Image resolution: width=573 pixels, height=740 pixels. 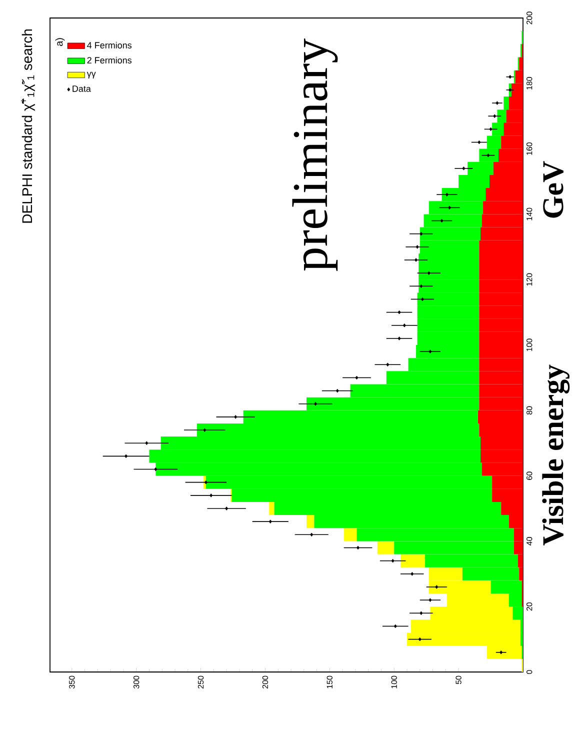 I want to click on y-tick-label: 20, so click(x=529, y=606).